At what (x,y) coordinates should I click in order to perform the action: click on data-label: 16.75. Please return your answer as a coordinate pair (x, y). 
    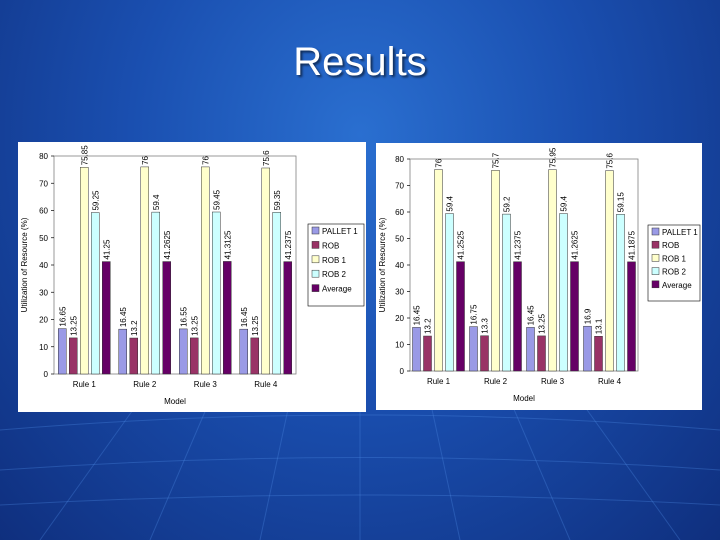
    Looking at the image, I should click on (474, 314).